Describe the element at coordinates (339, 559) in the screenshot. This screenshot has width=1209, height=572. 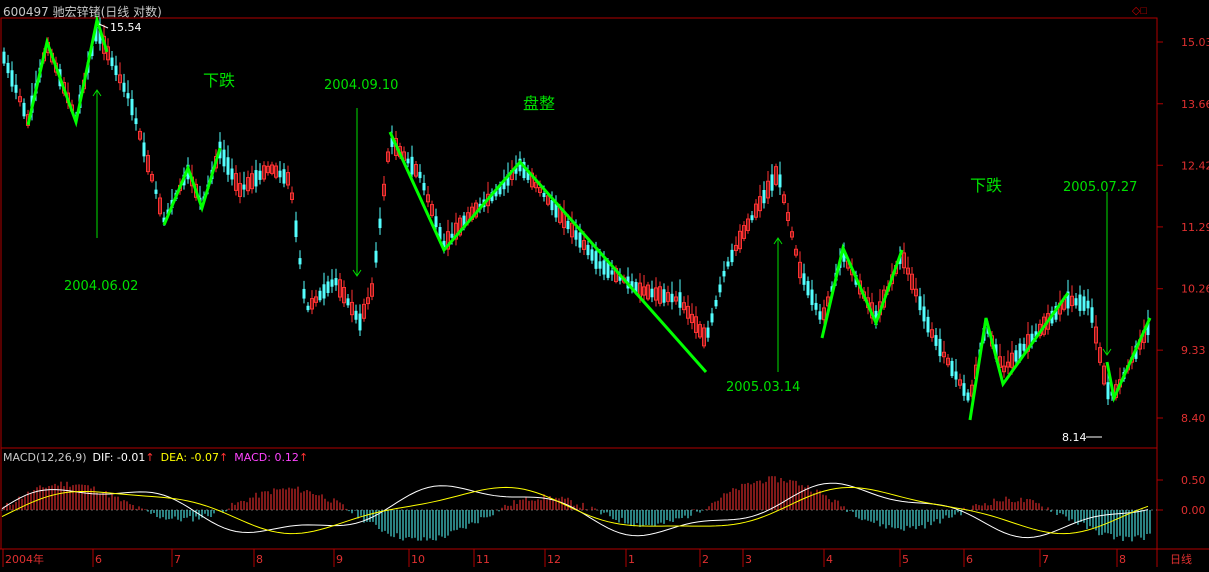
I see `time-tick-label: 9` at that location.